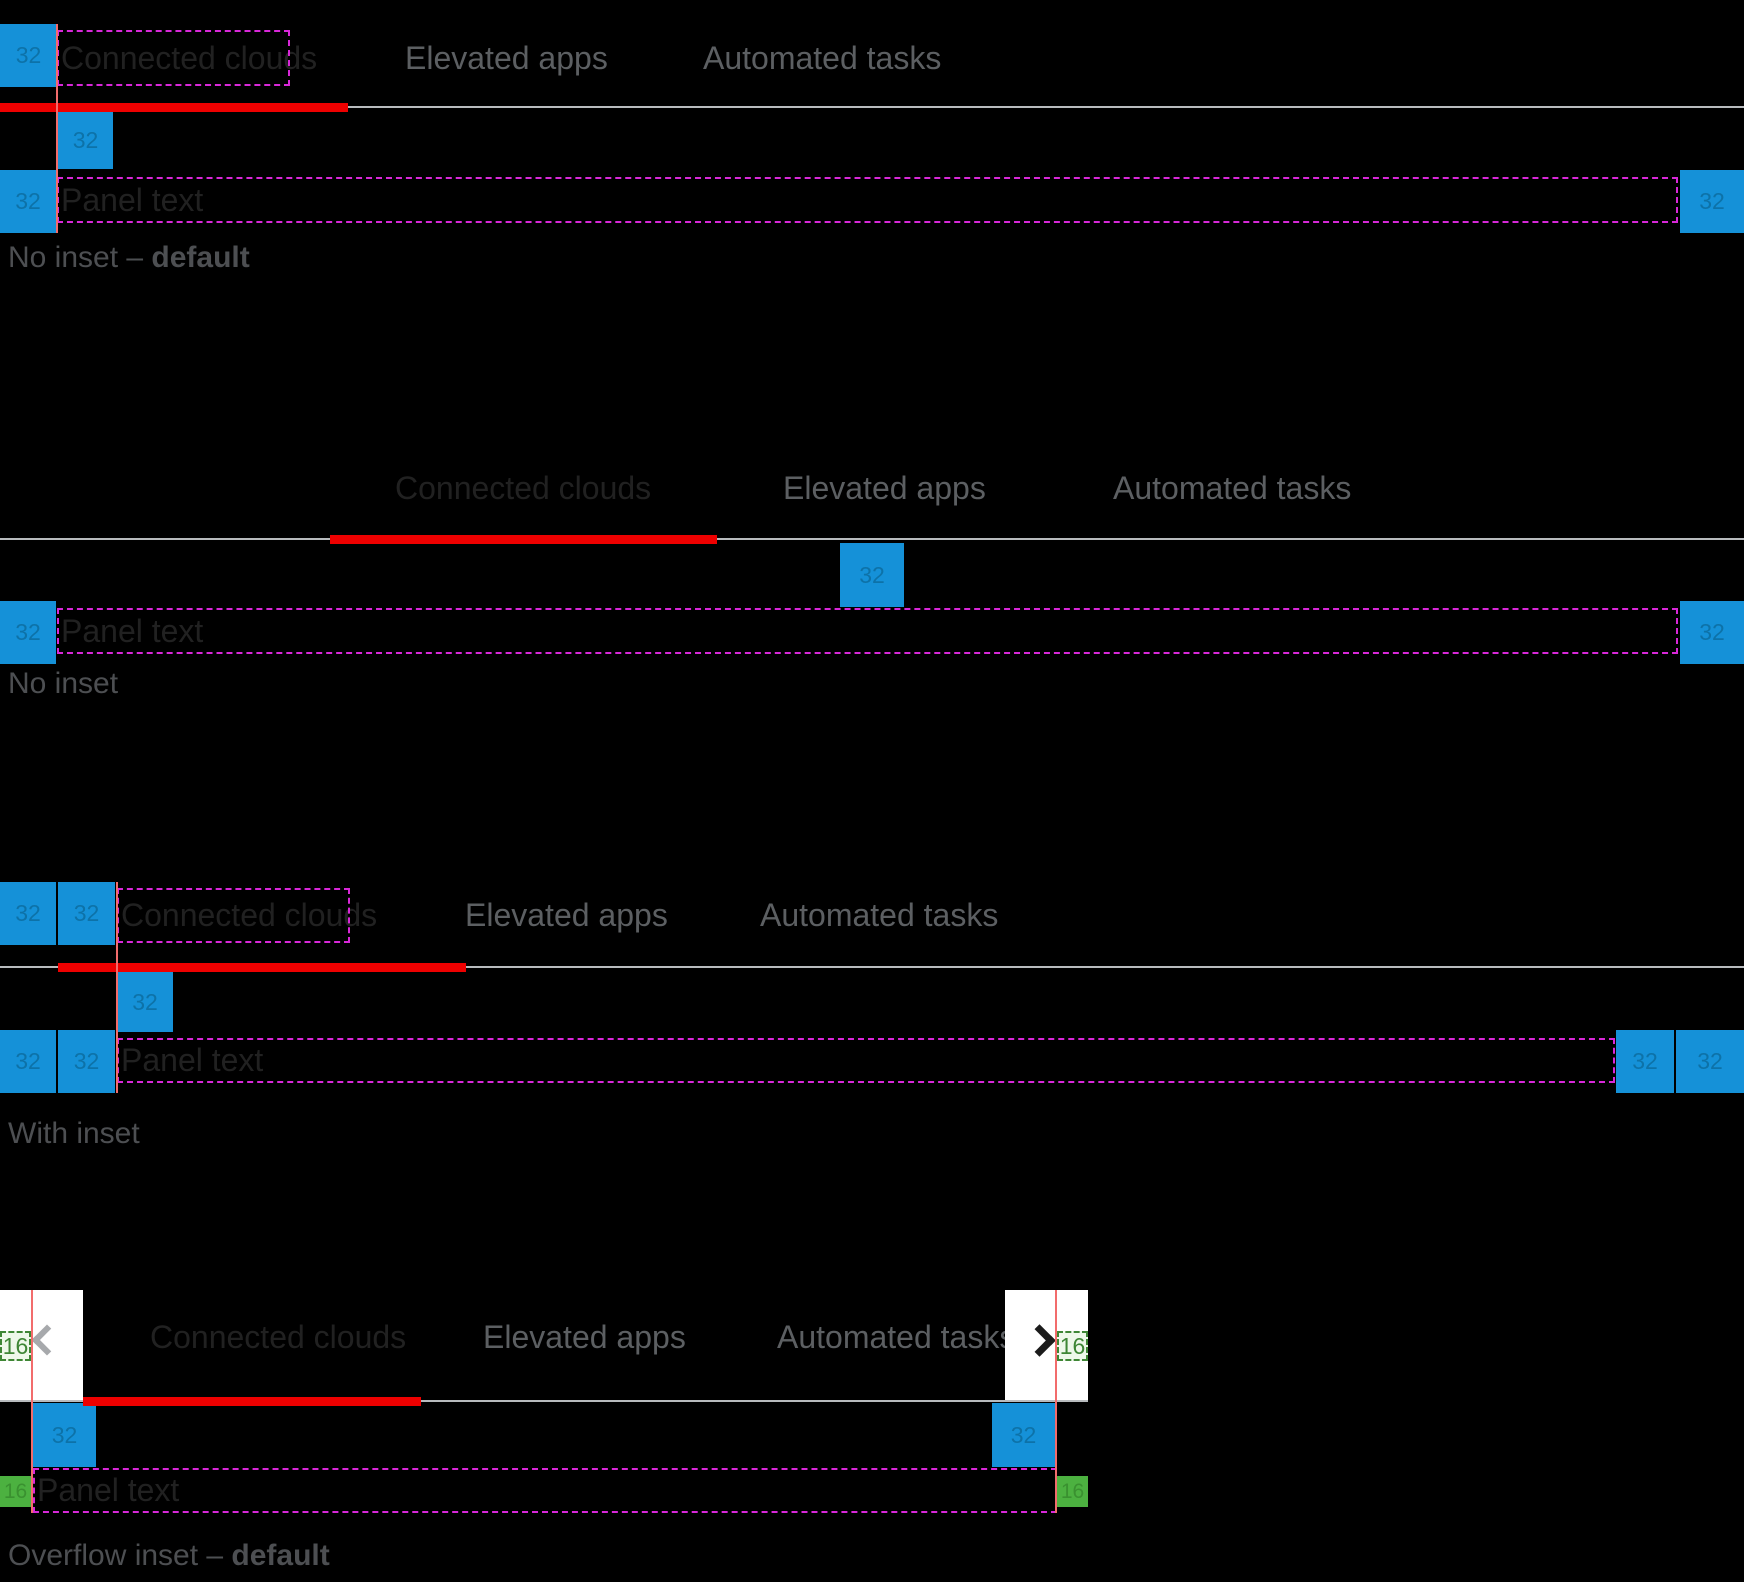 The width and height of the screenshot is (1744, 1582). I want to click on caption-text: Overflow inset –, so click(120, 1555).